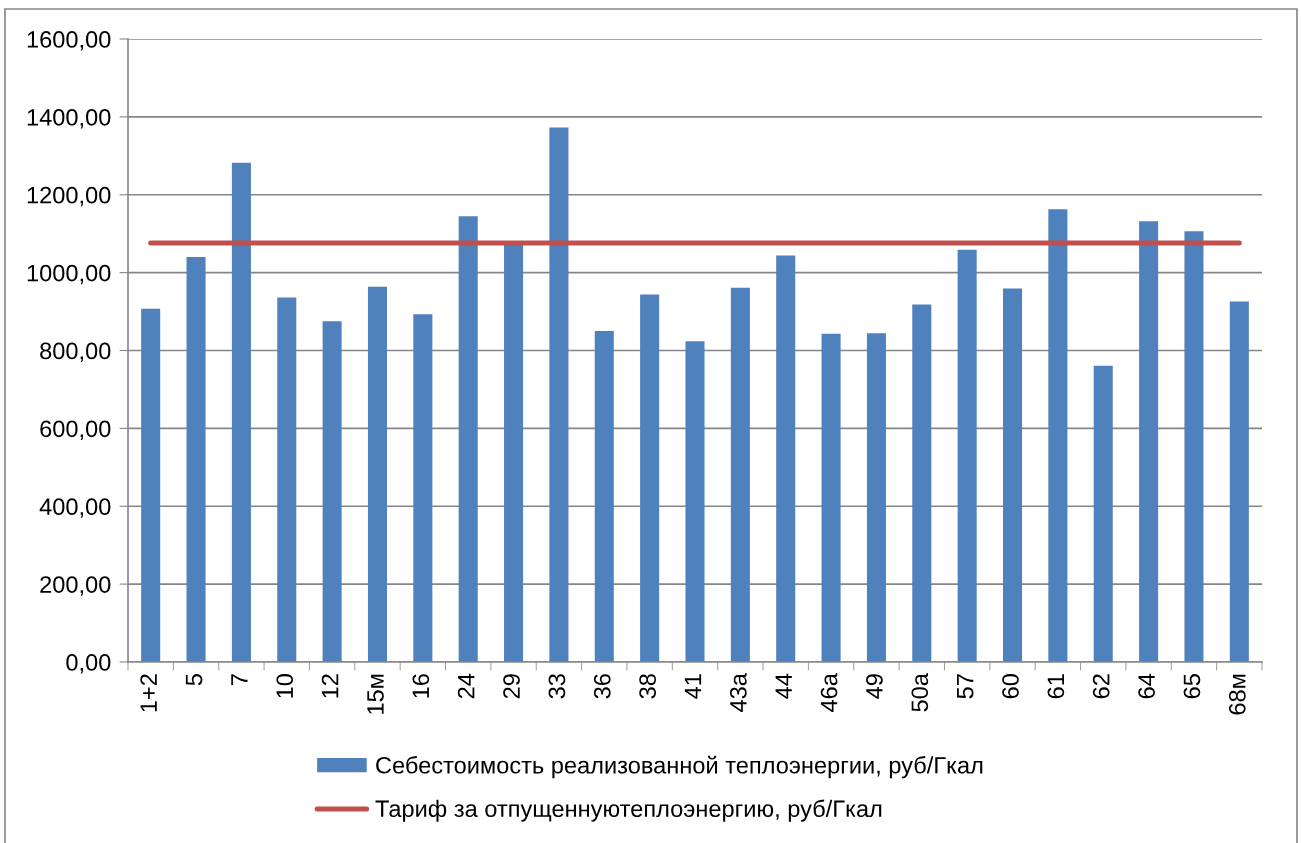 The image size is (1301, 843). I want to click on x-tick-label: 41, so click(693, 686).